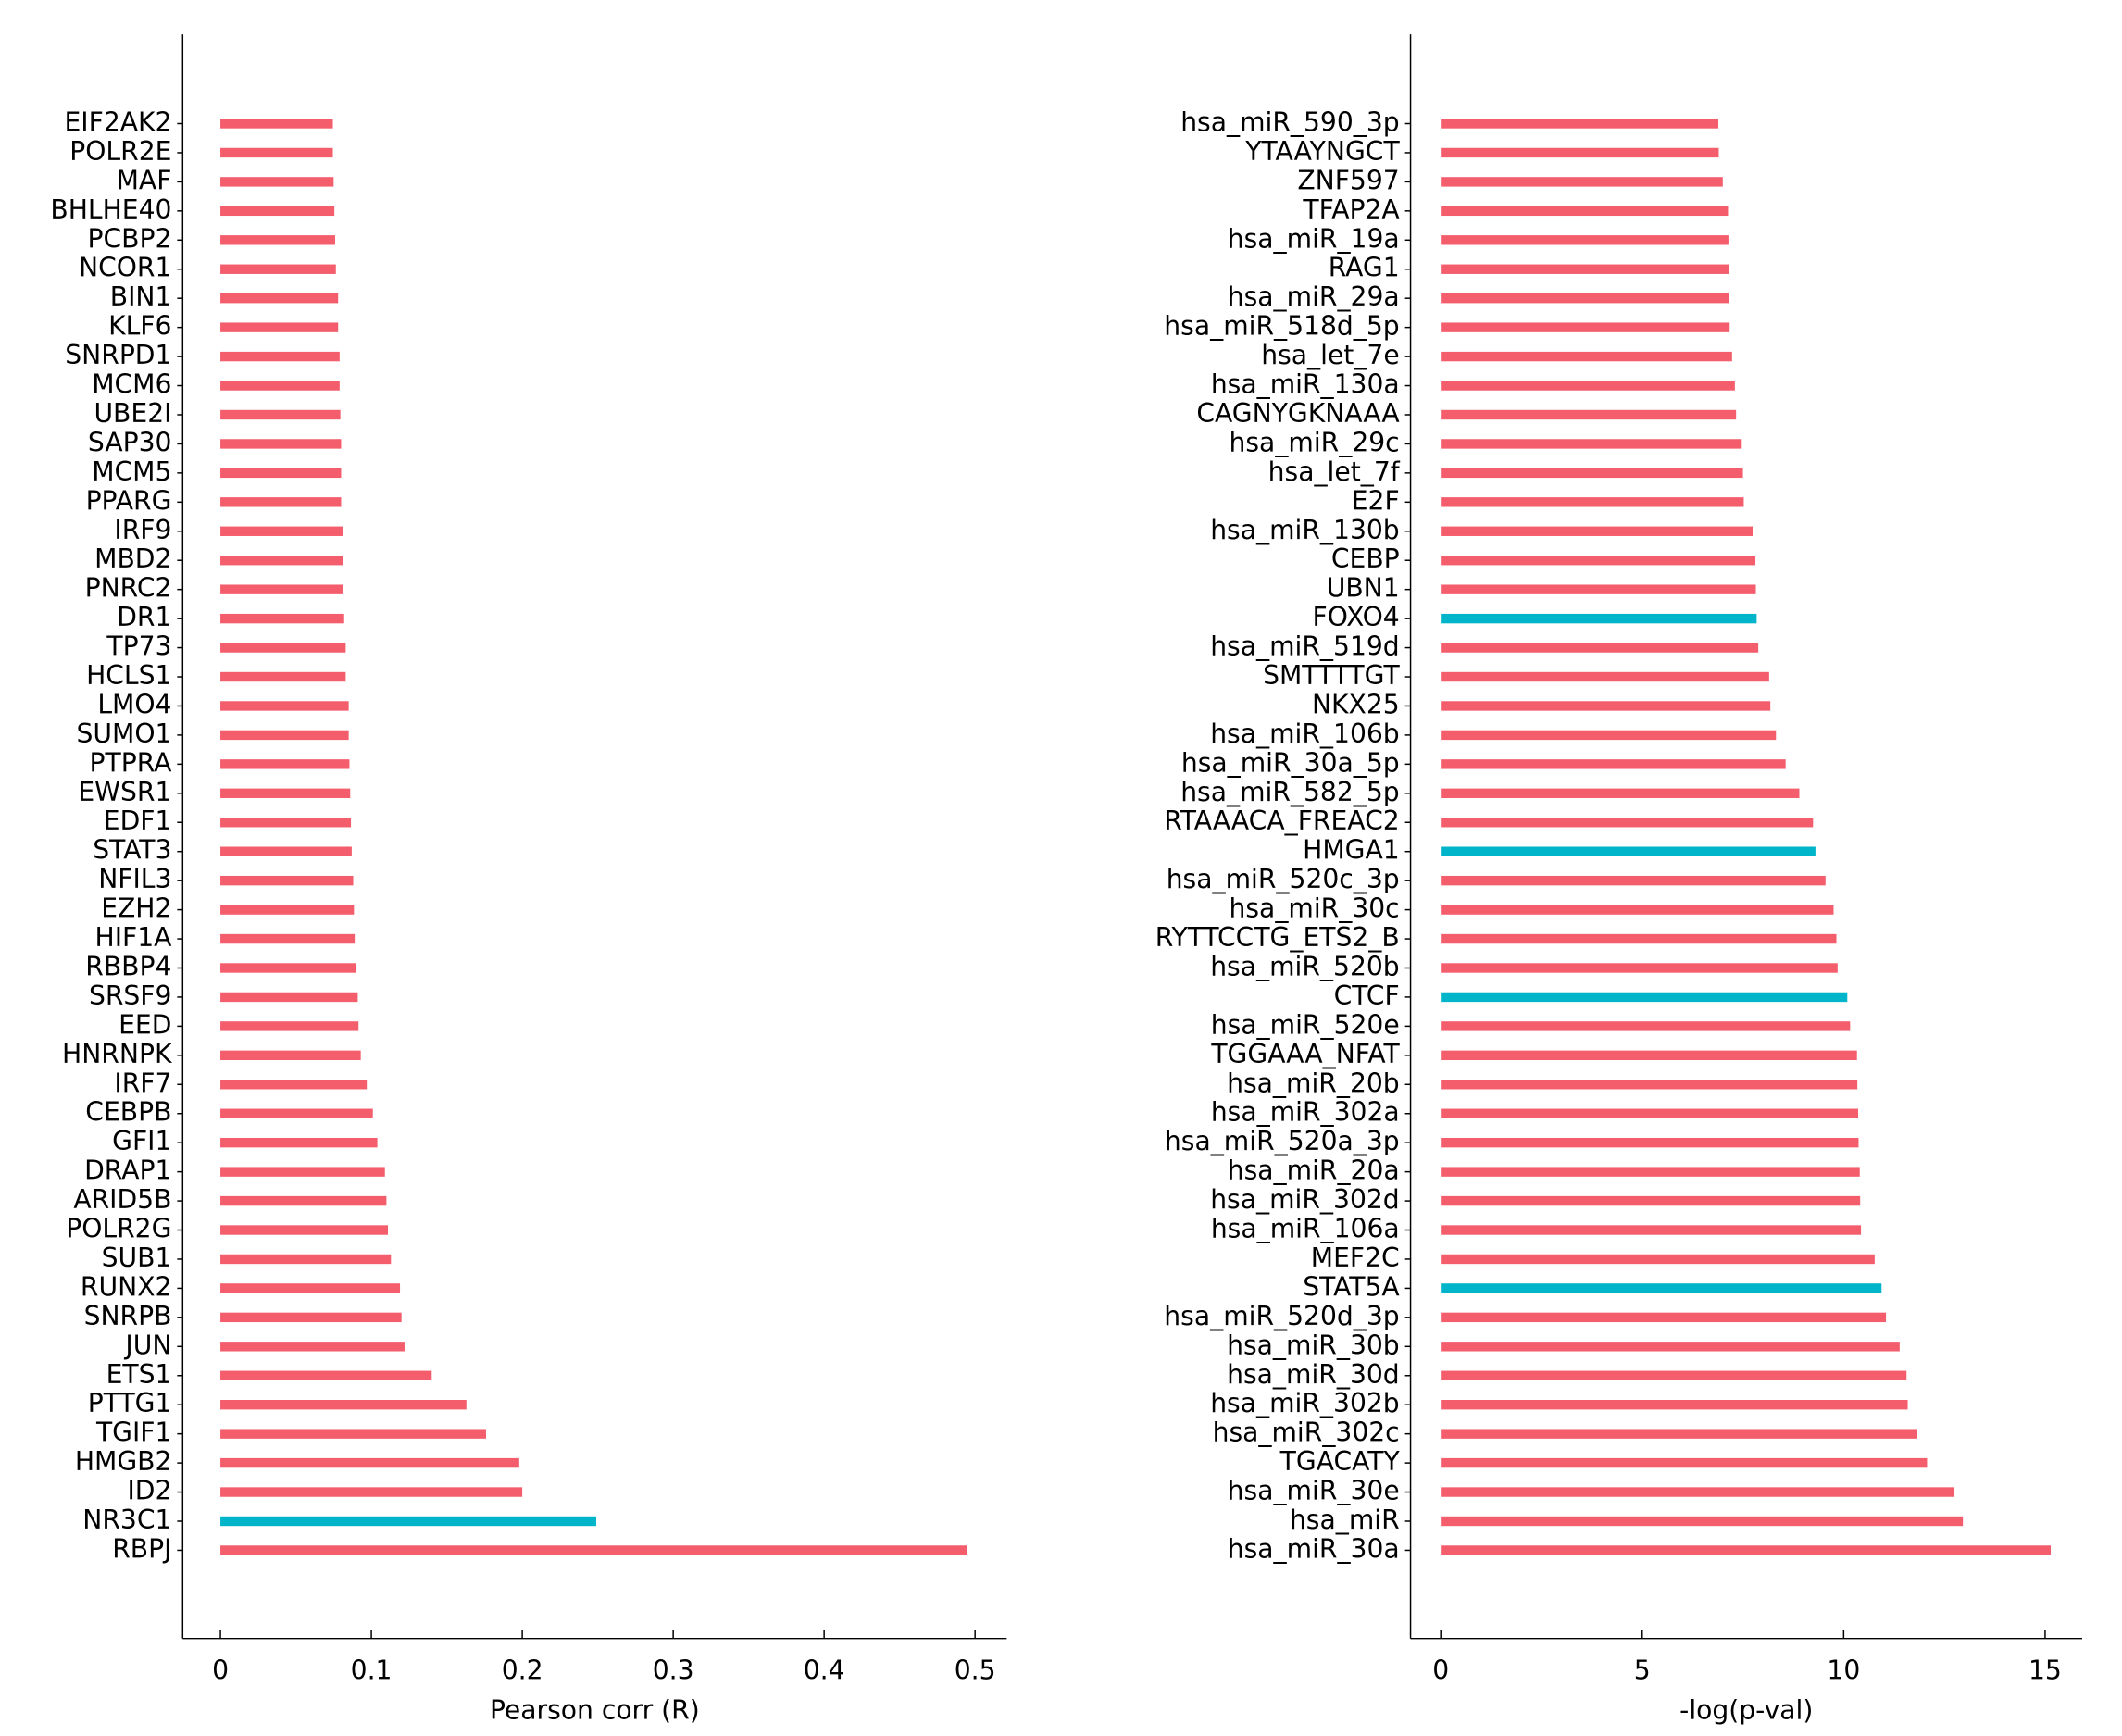 This screenshot has width=2122, height=1736. I want to click on y-tick-label: ZNF597, so click(1348, 180).